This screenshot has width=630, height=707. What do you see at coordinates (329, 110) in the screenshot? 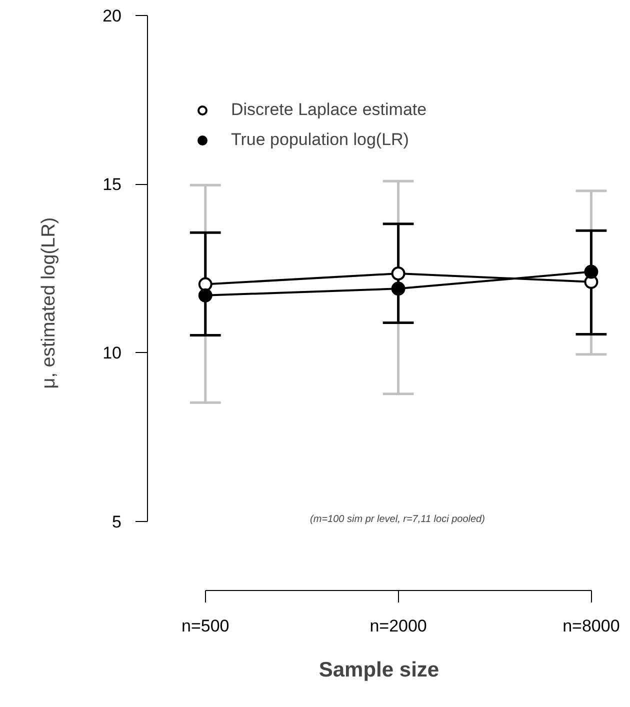
I see `legend-label: Discrete Laplace estimate` at bounding box center [329, 110].